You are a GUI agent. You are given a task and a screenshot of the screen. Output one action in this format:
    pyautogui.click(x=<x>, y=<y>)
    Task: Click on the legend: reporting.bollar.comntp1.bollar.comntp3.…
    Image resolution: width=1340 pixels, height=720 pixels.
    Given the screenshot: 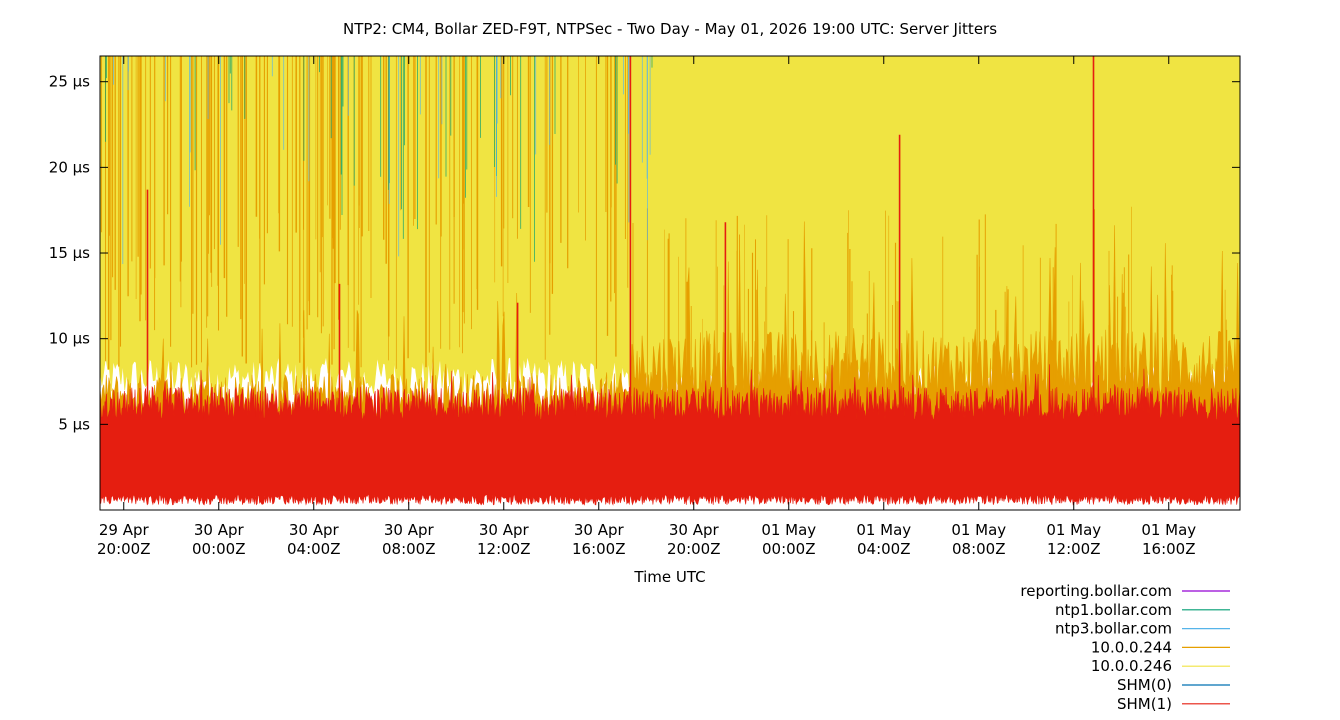 What is the action you would take?
    pyautogui.click(x=1125, y=647)
    